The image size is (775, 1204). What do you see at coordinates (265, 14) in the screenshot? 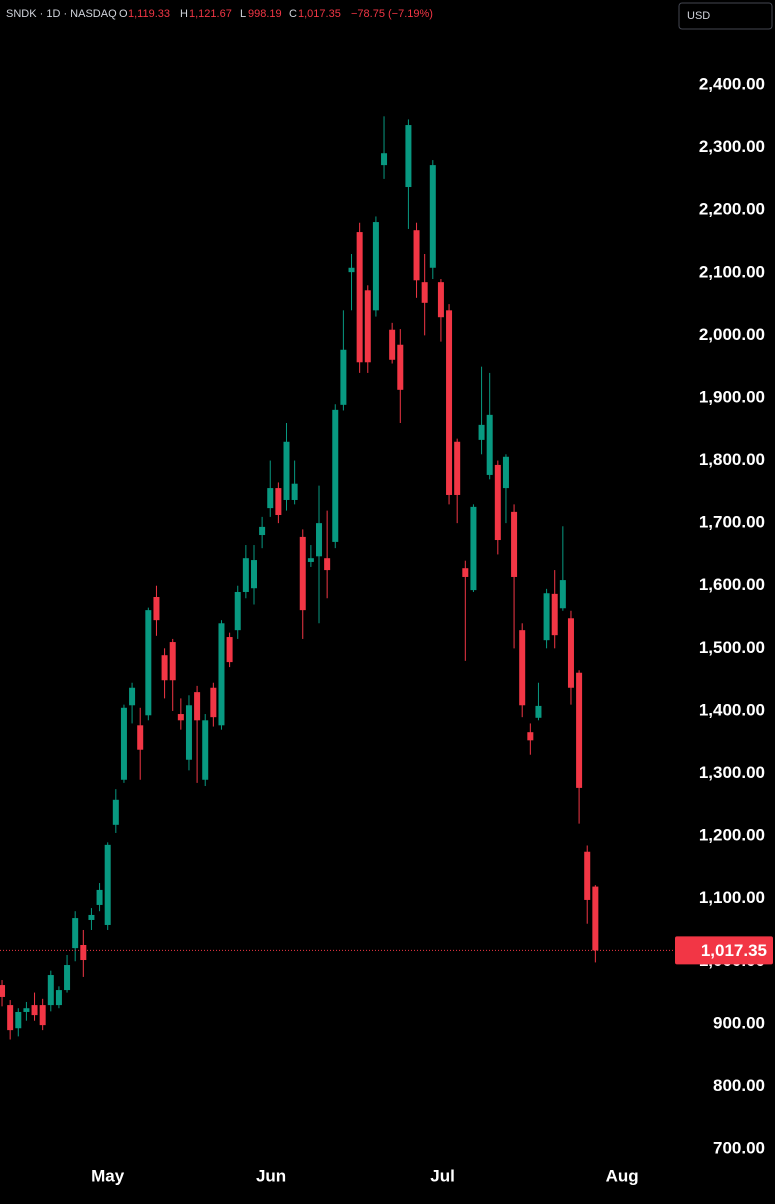
I see `ohlc-value: 998.19` at bounding box center [265, 14].